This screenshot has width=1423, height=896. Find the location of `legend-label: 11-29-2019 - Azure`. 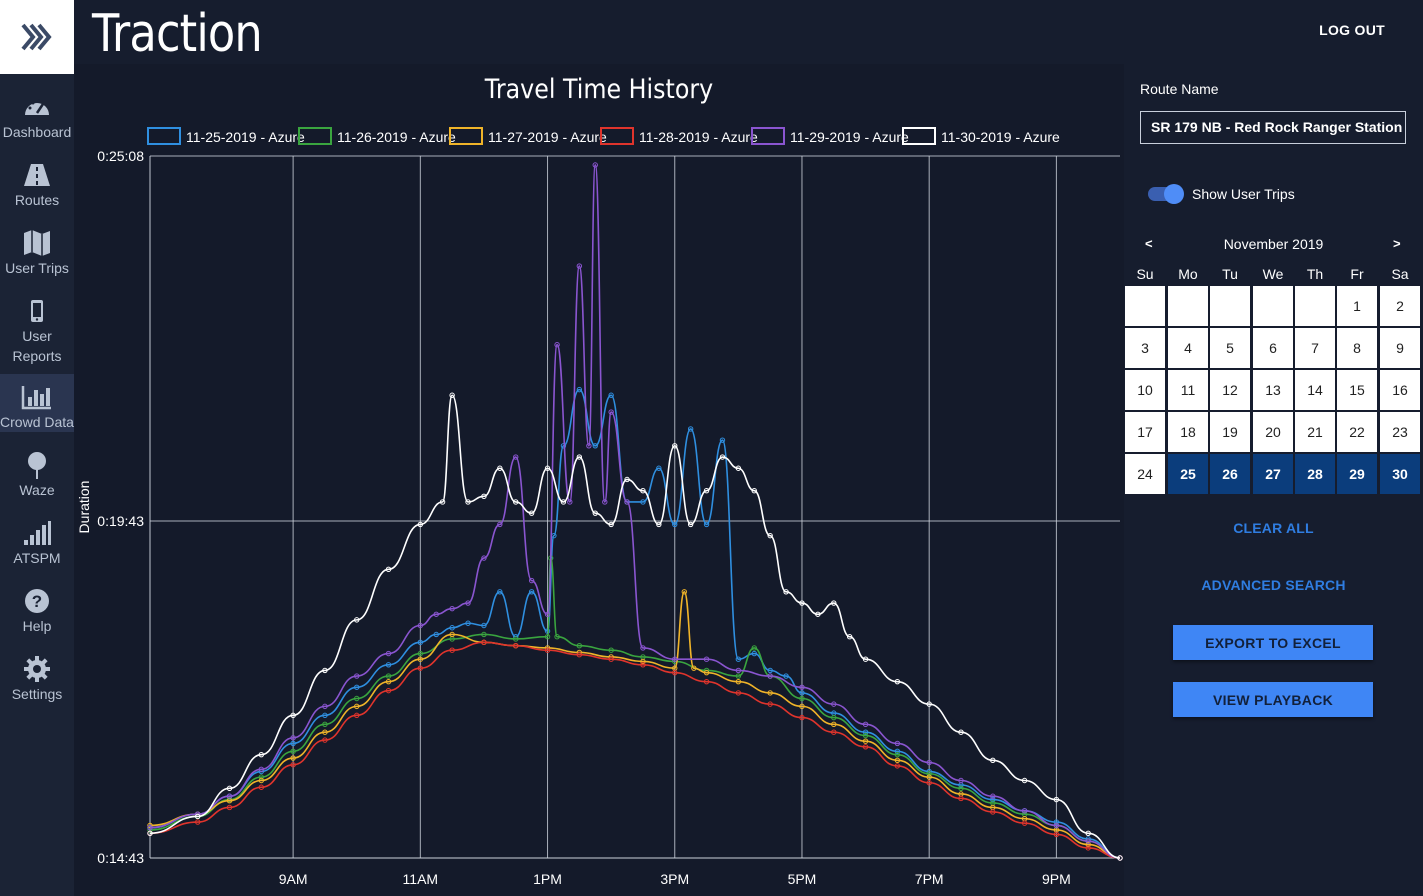

legend-label: 11-29-2019 - Azure is located at coordinates (849, 137).